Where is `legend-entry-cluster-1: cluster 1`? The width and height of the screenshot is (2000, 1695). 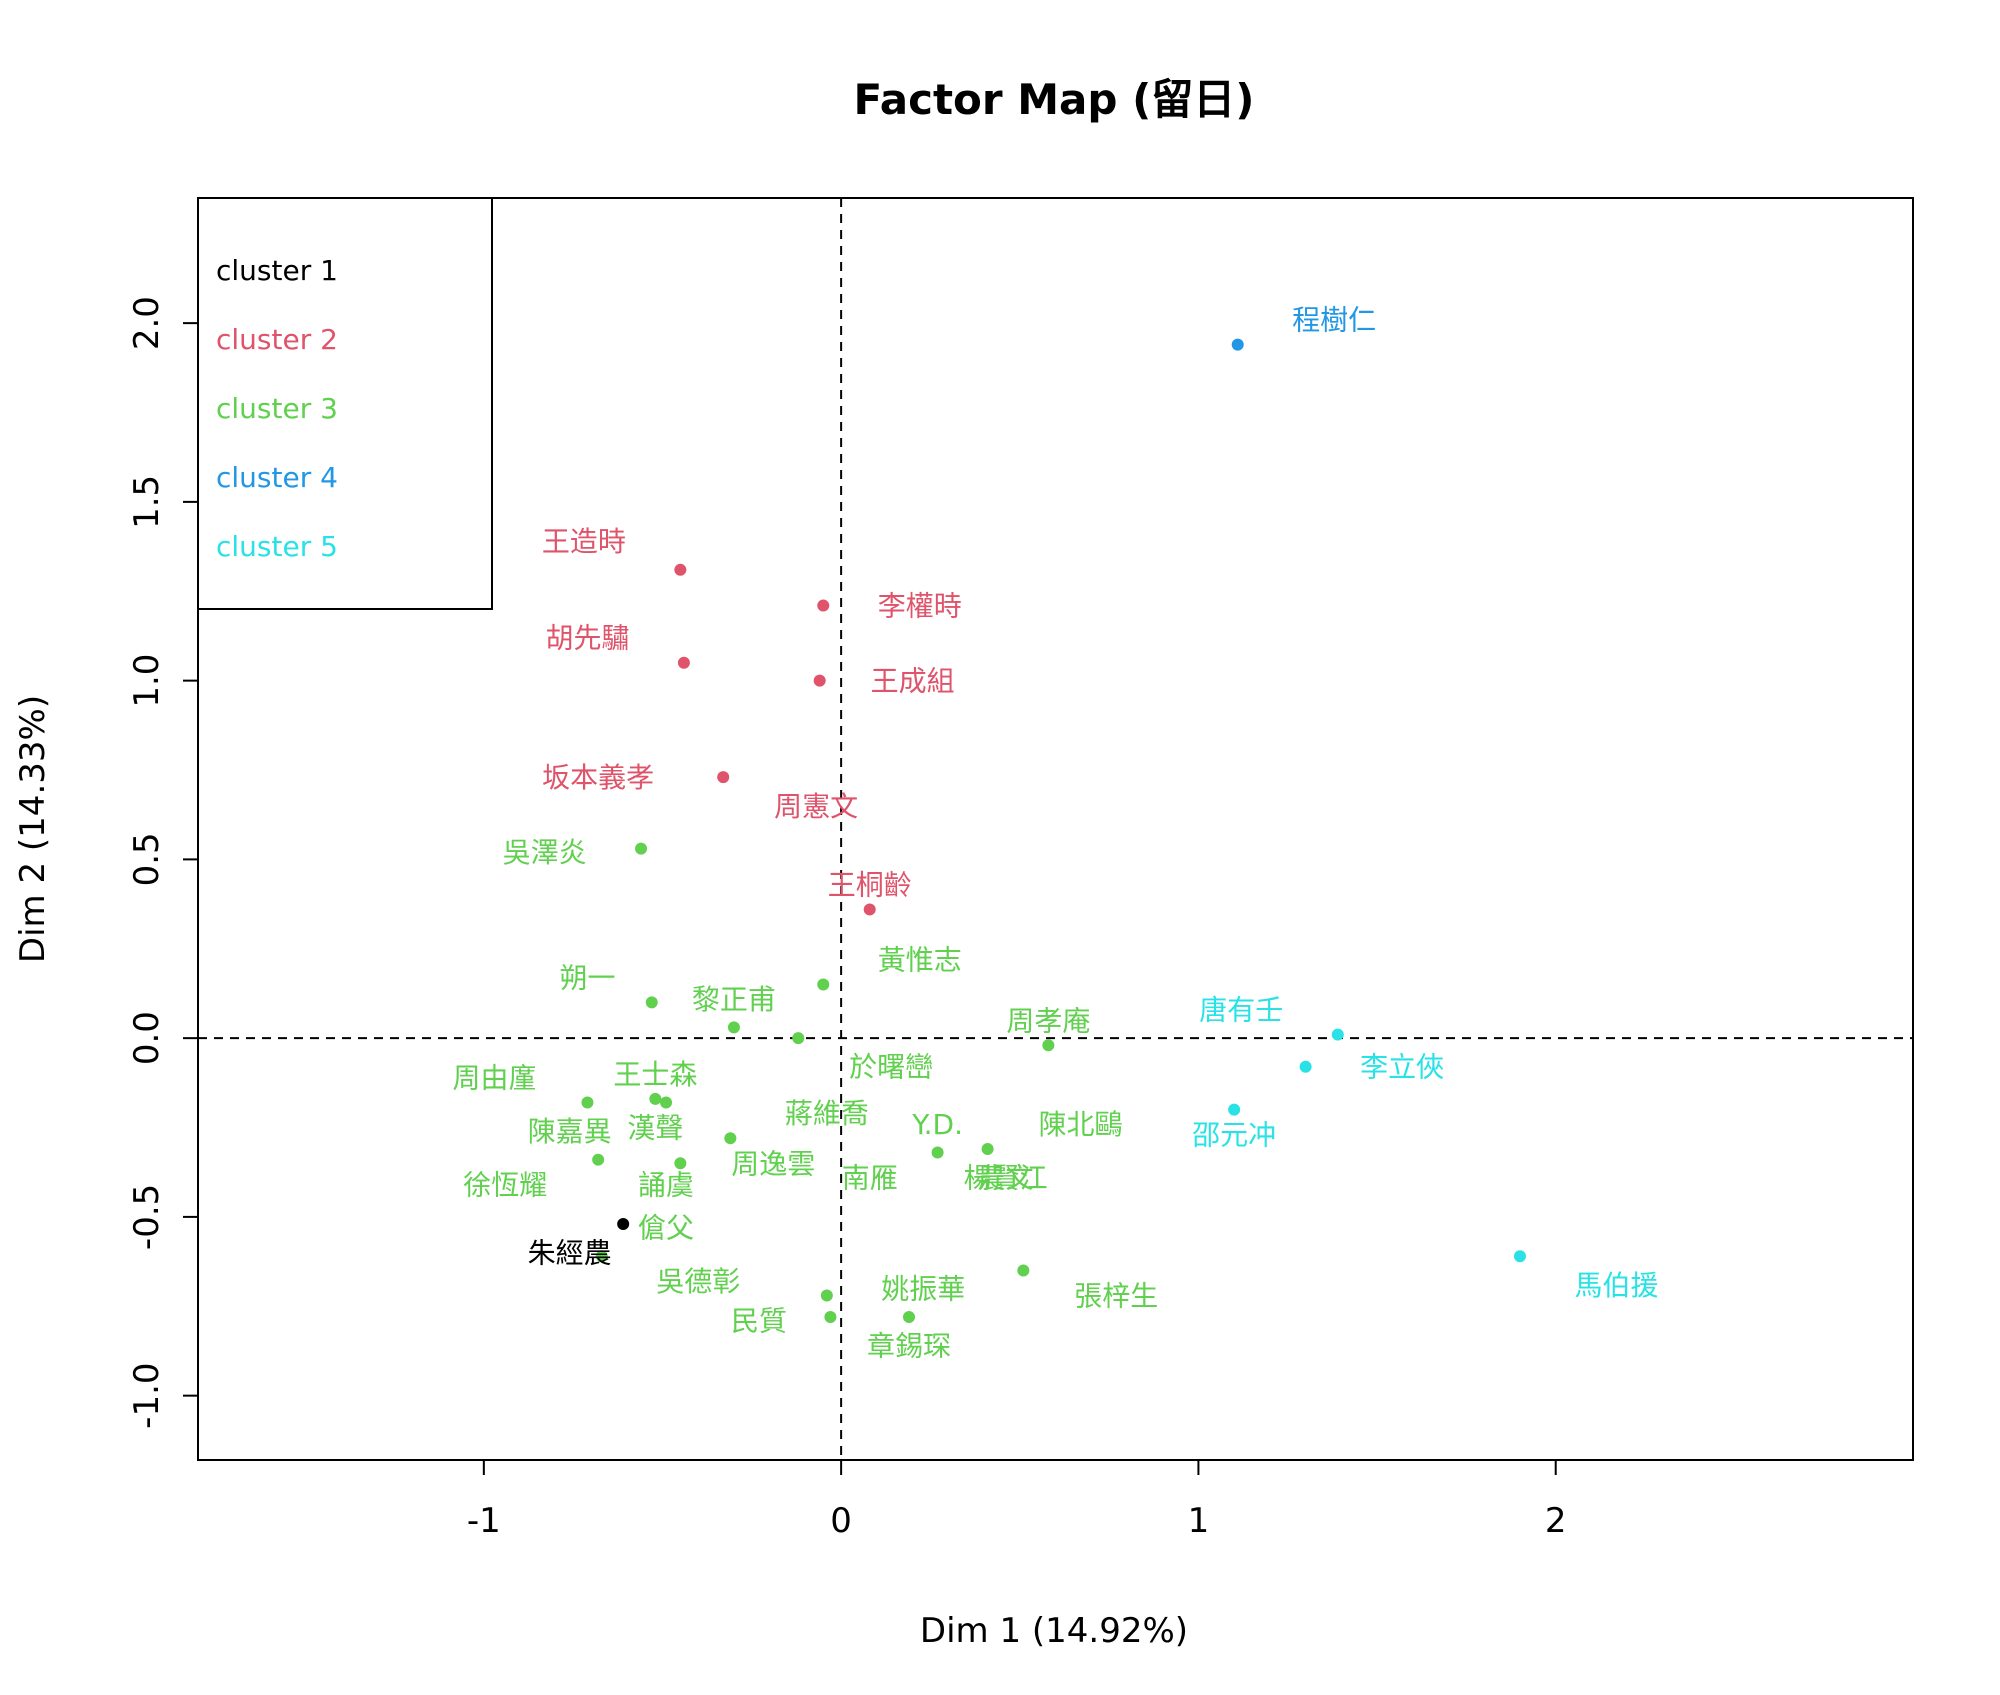
legend-entry-cluster-1: cluster 1 is located at coordinates (277, 270).